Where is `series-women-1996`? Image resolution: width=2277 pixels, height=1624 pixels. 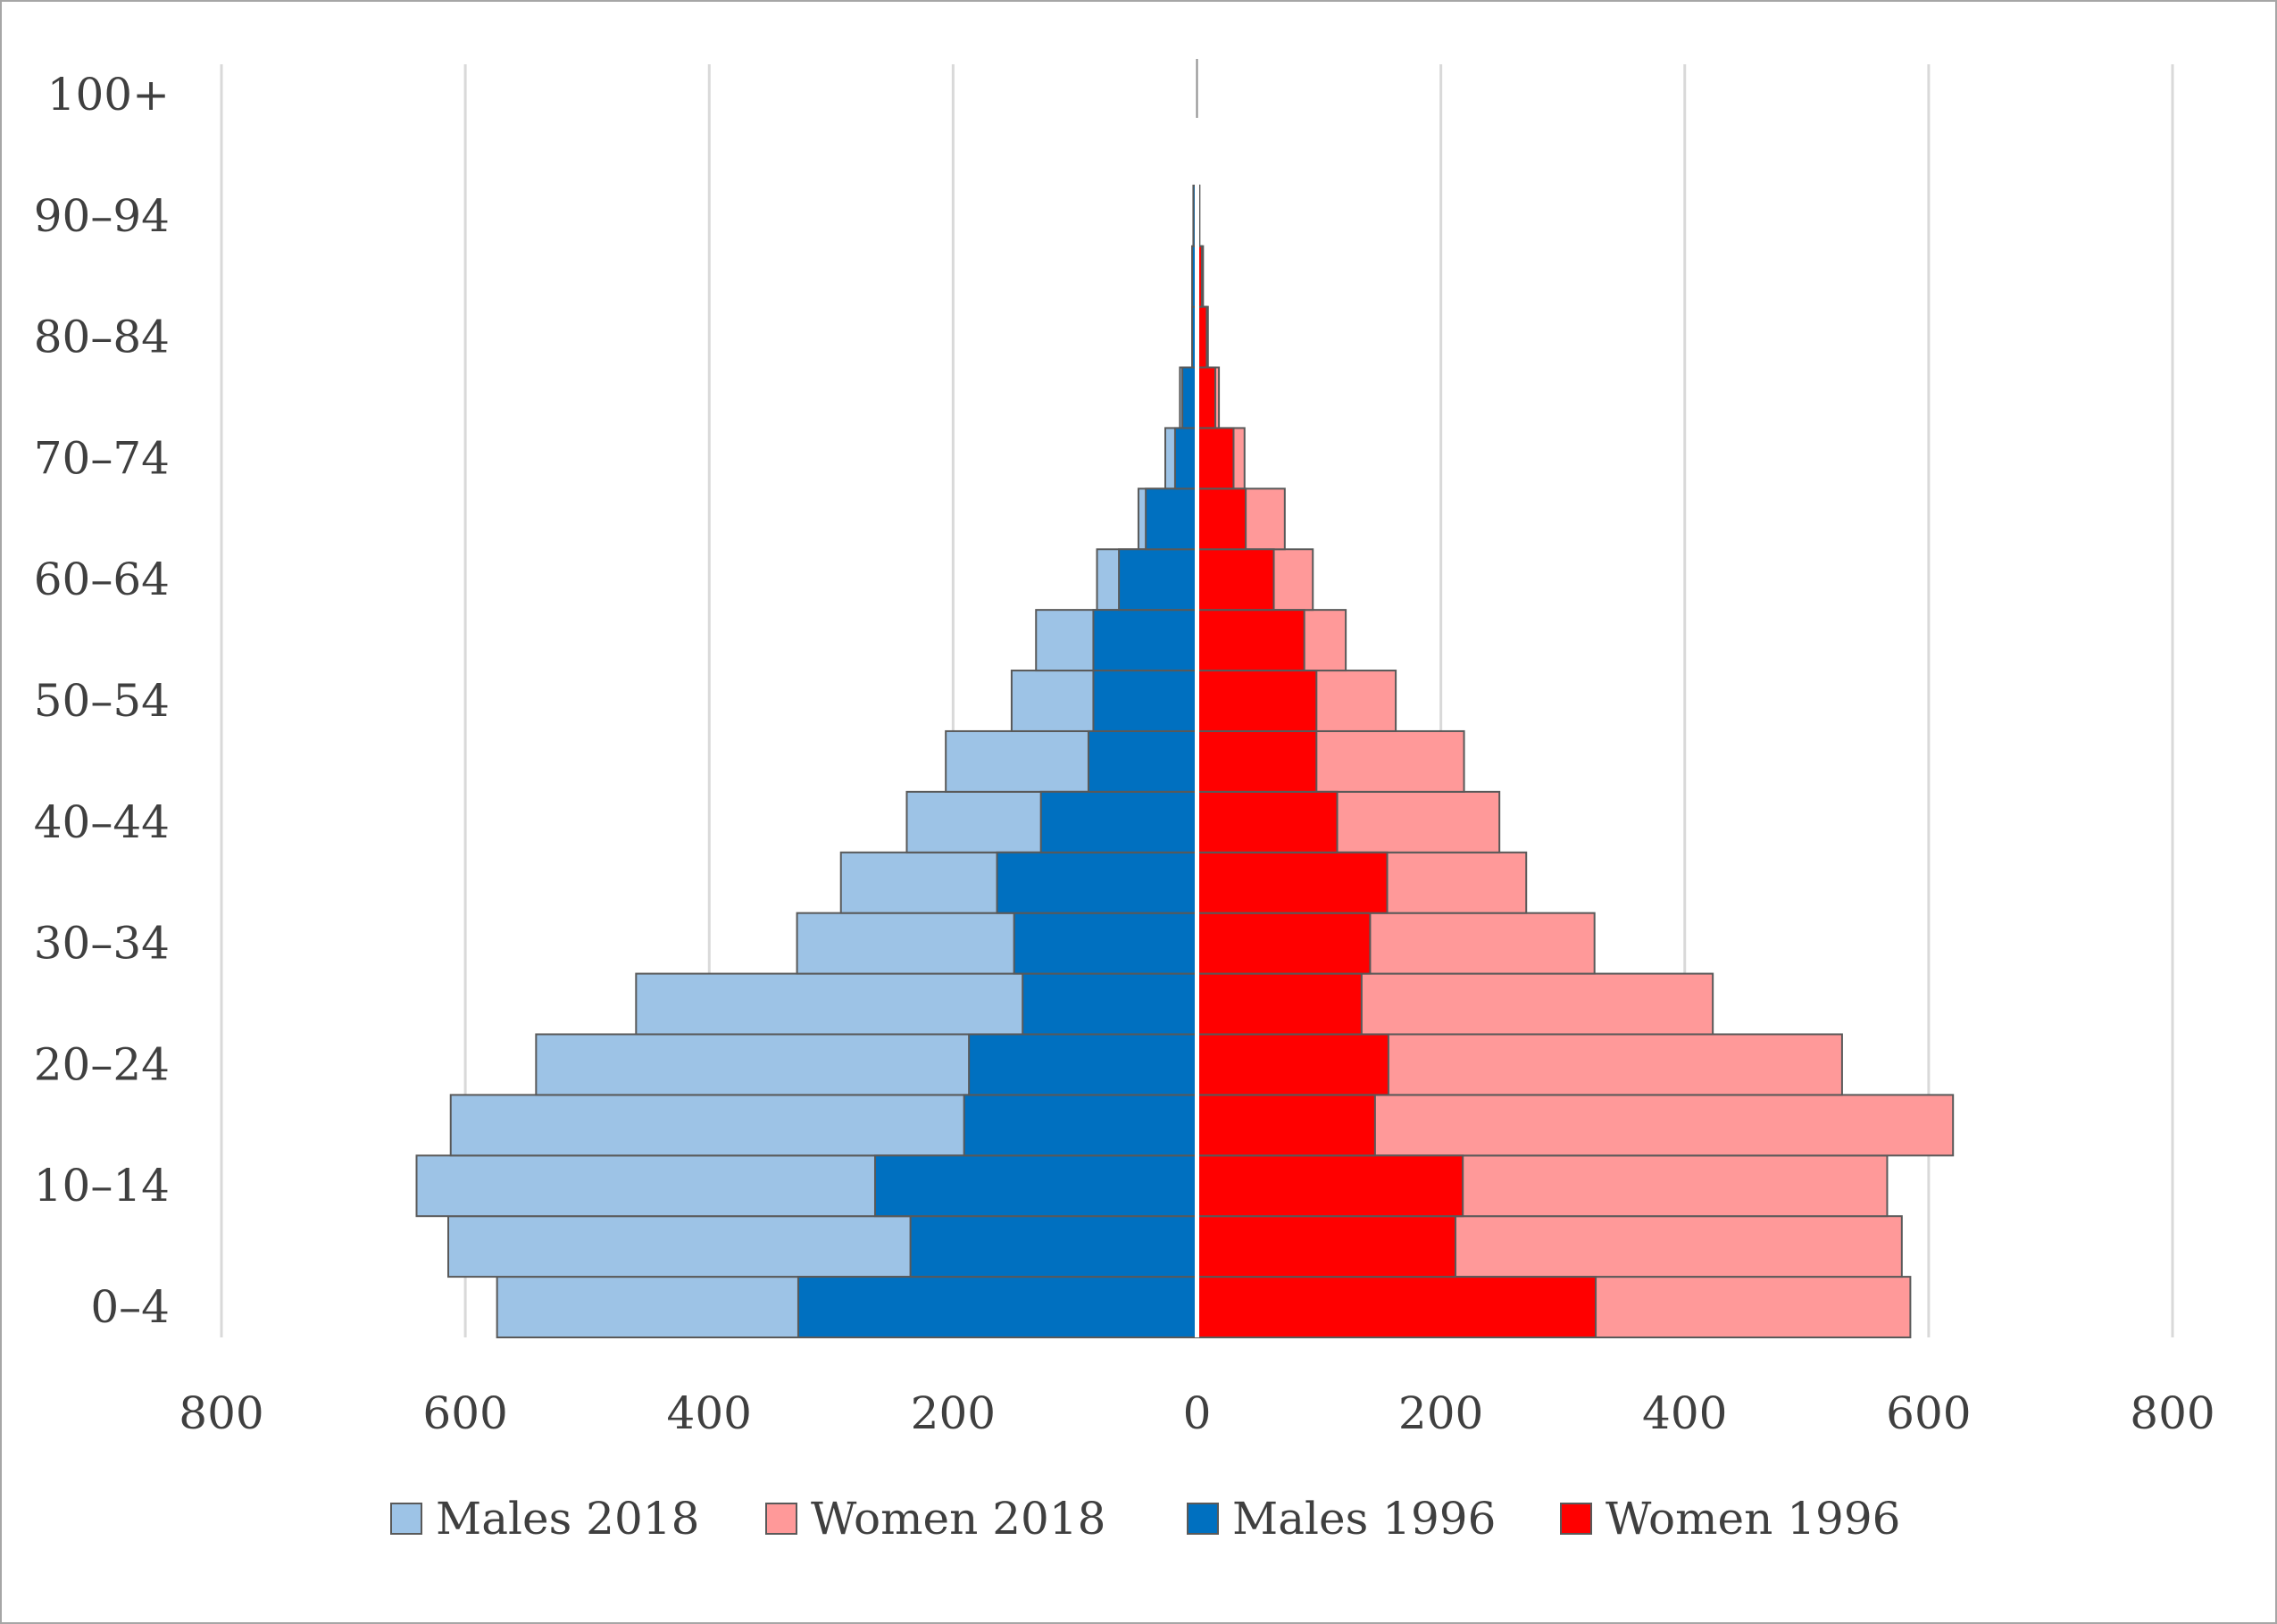
series-women-1996 is located at coordinates (1396, 761).